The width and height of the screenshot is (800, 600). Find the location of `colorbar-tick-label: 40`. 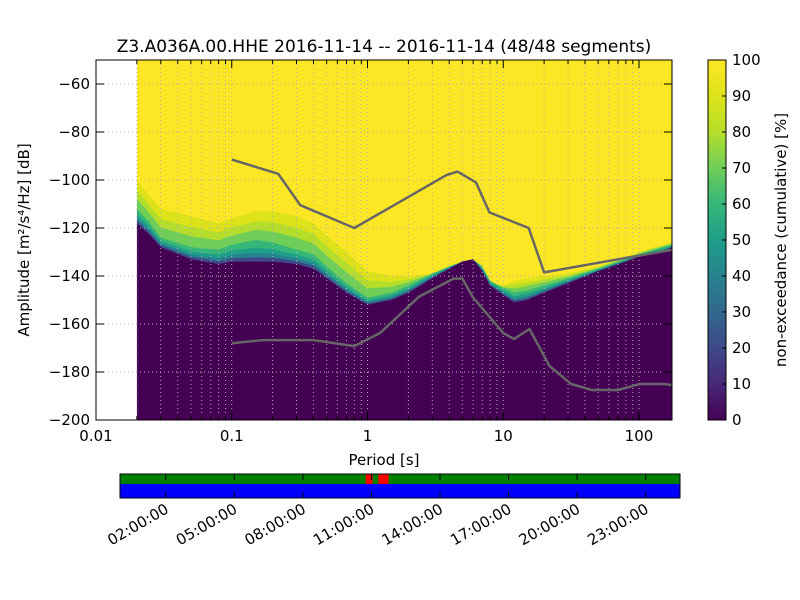

colorbar-tick-label: 40 is located at coordinates (741, 276).